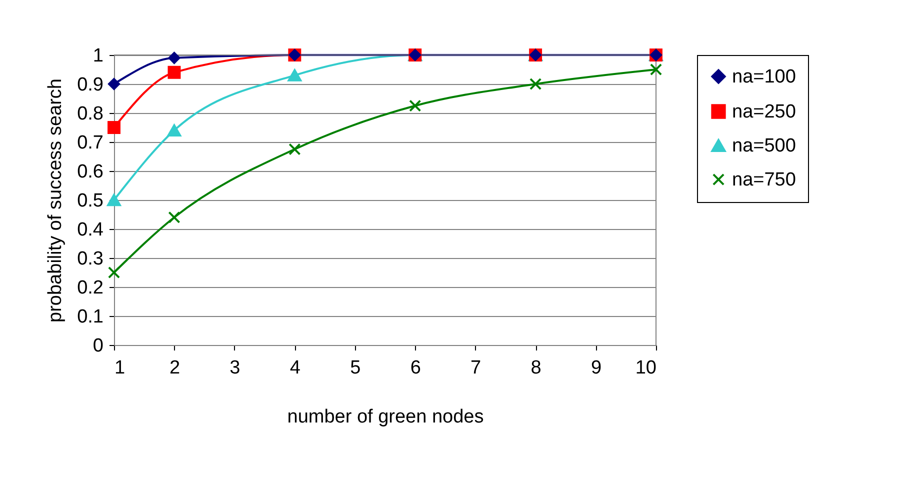  What do you see at coordinates (645, 368) in the screenshot?
I see `x-tick-label: 10` at bounding box center [645, 368].